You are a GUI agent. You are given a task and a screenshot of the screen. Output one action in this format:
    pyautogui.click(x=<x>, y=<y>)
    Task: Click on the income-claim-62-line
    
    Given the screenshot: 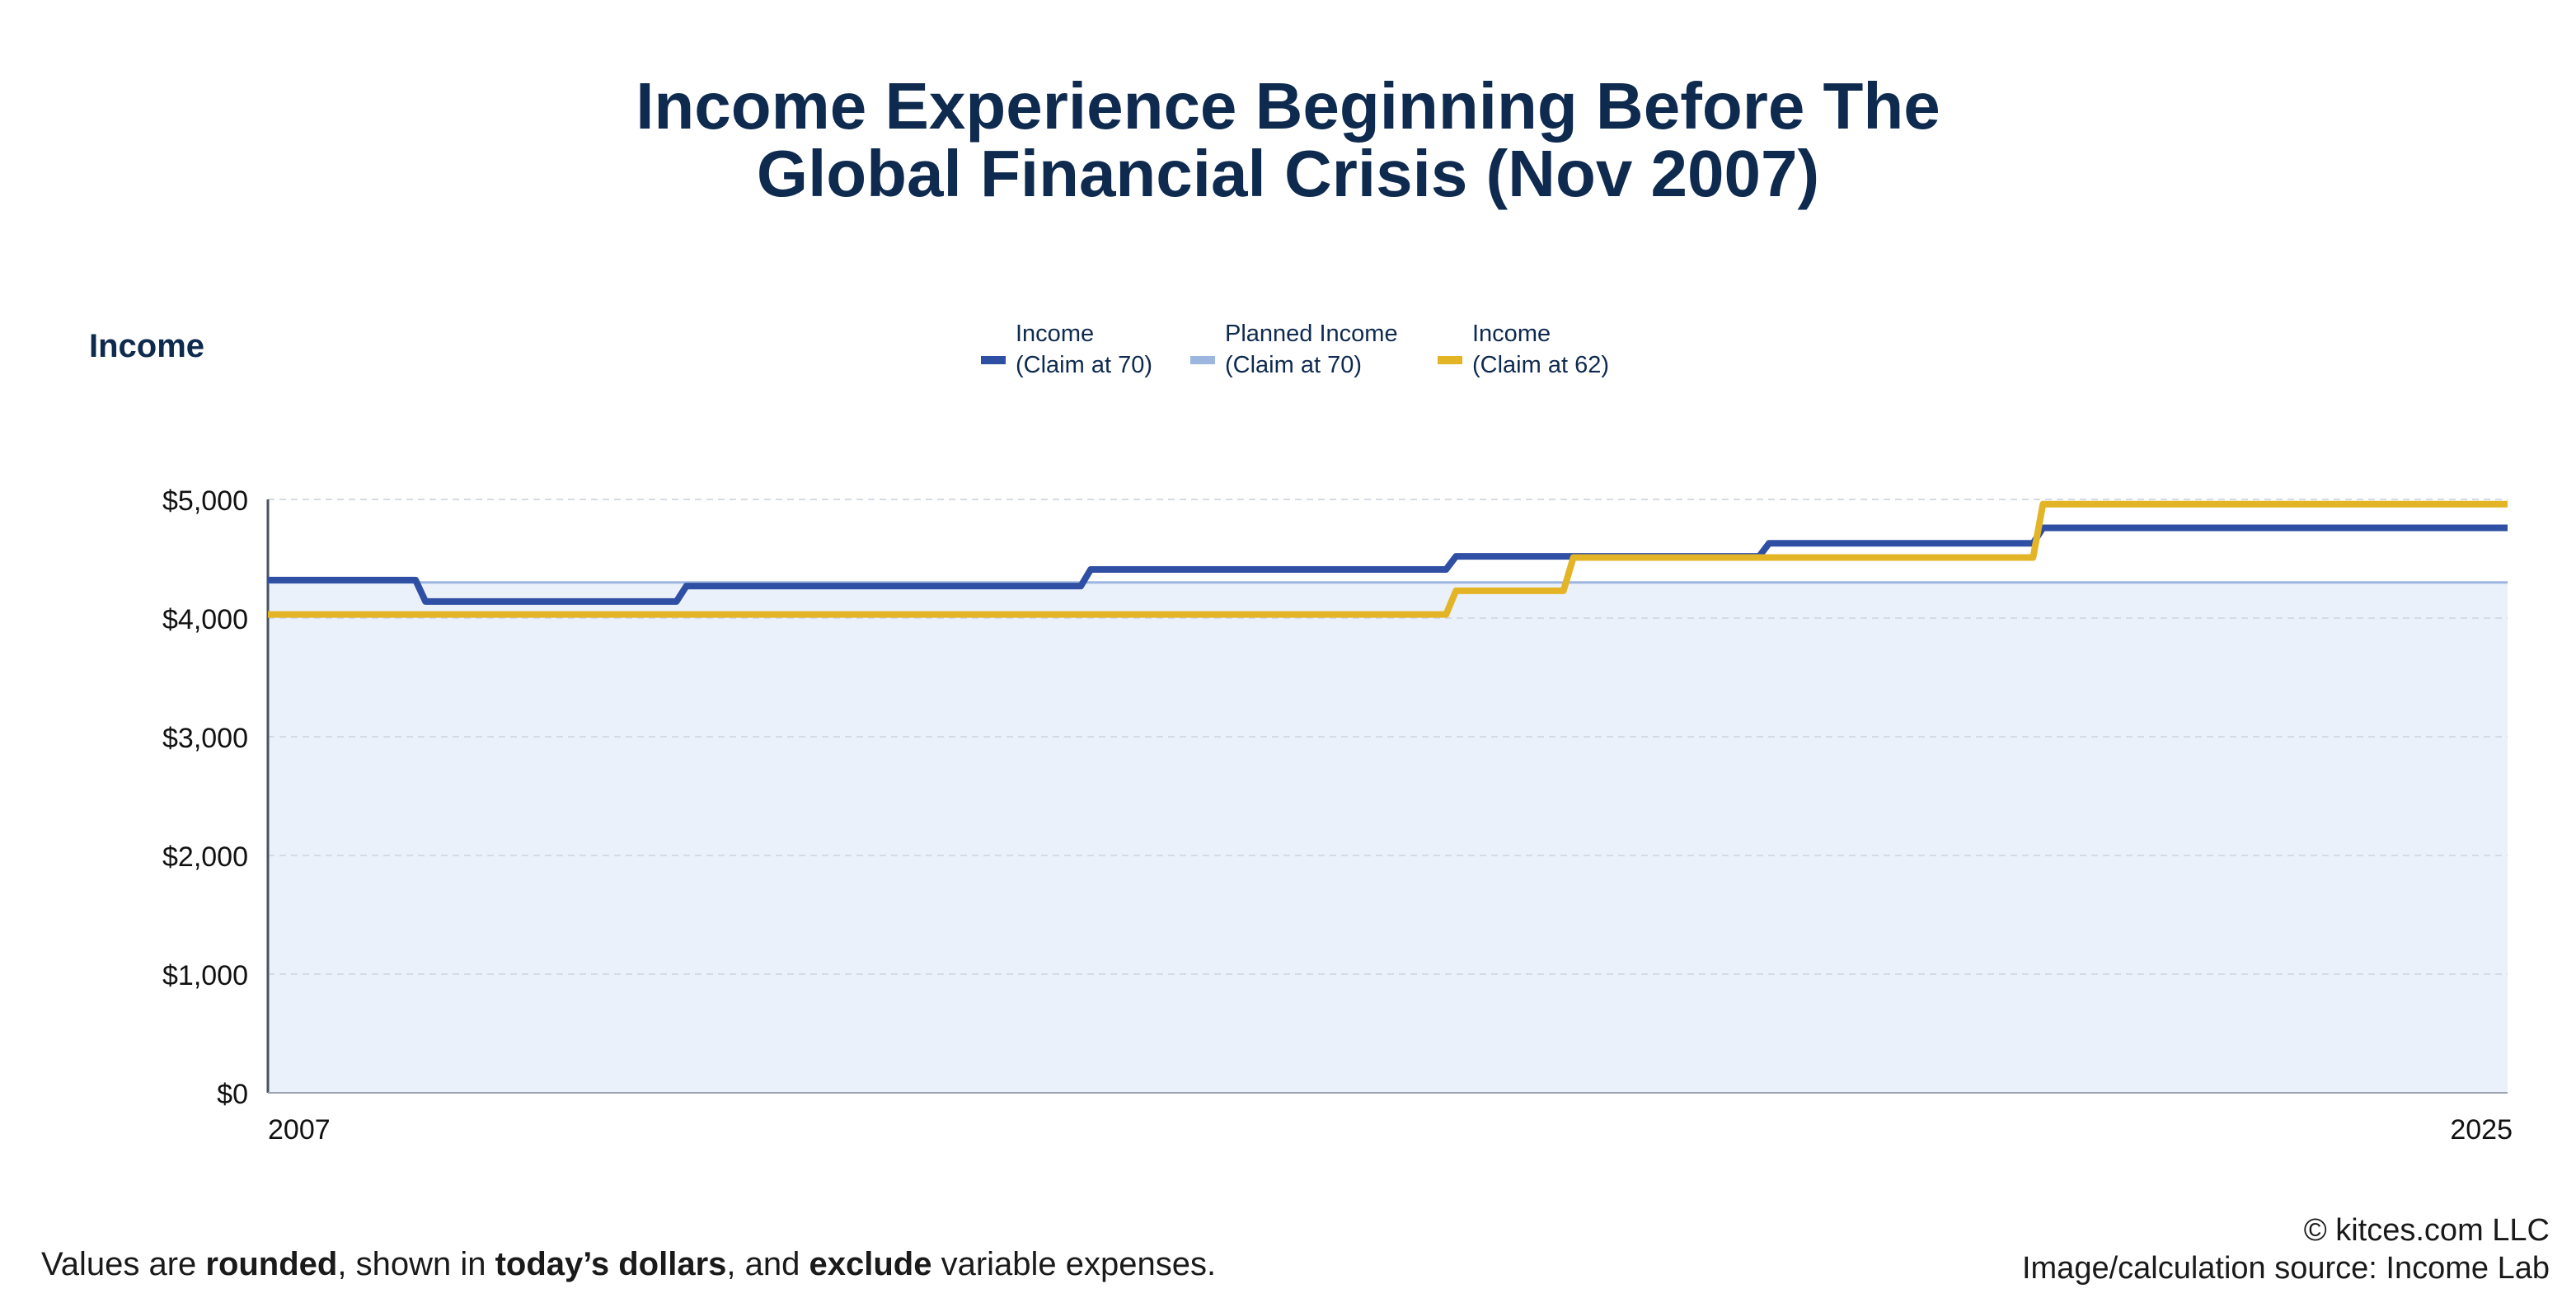 What is the action you would take?
    pyautogui.click(x=1388, y=559)
    